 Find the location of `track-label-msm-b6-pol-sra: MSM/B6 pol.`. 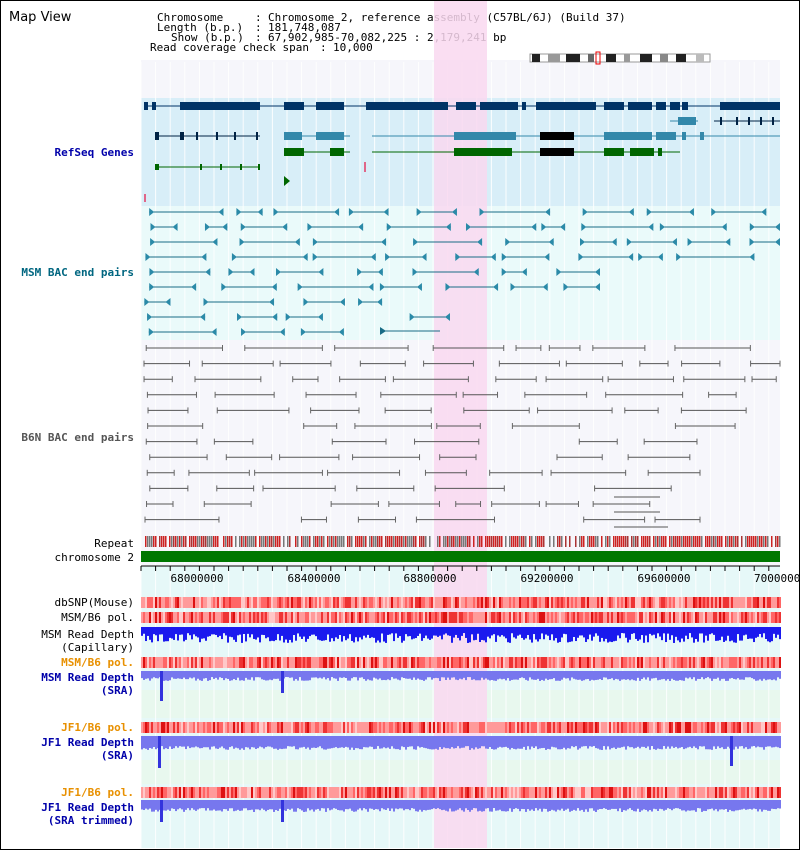

track-label-msm-b6-pol-sra: MSM/B6 pol. is located at coordinates (97, 662).